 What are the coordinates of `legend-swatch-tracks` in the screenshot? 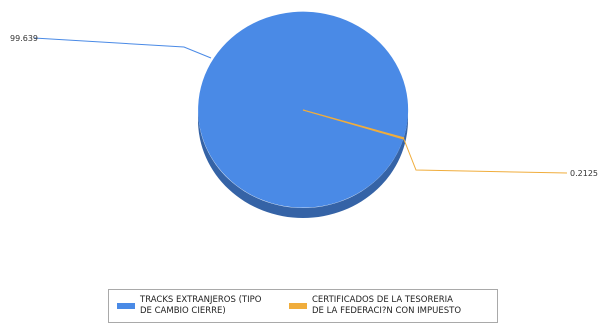 It's located at (126, 306).